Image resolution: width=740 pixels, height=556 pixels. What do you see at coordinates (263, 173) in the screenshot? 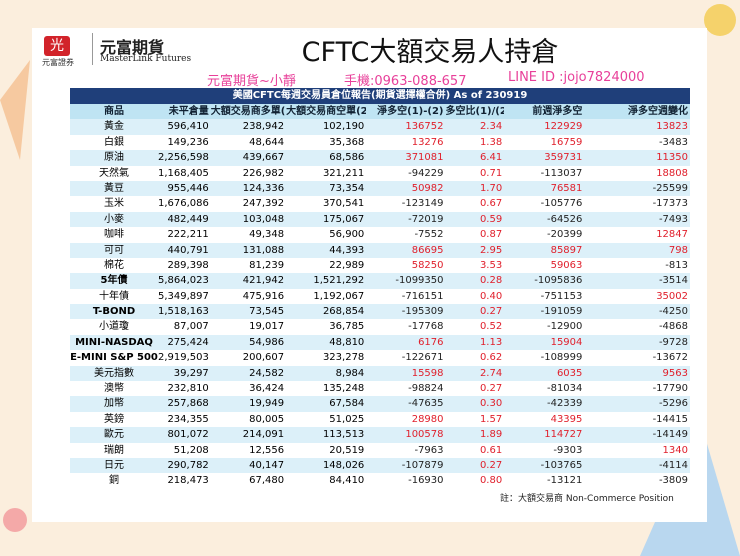
I see `cell: 226,982` at bounding box center [263, 173].